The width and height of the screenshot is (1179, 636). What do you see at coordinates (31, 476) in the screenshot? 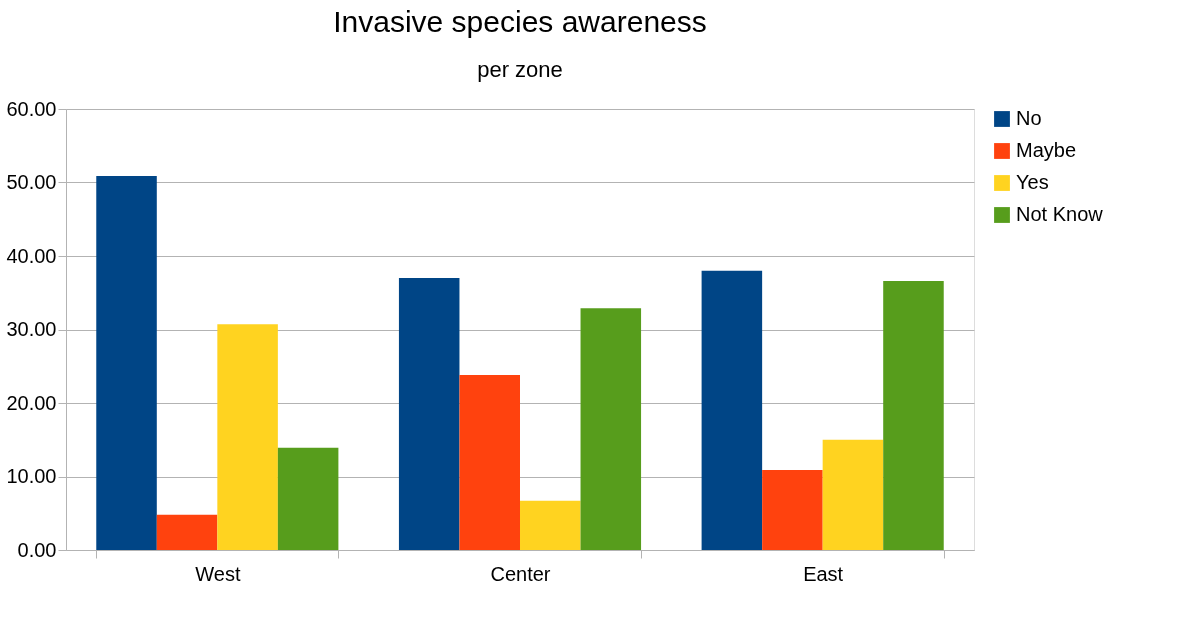
I see `y-tick-label: 10.00` at bounding box center [31, 476].